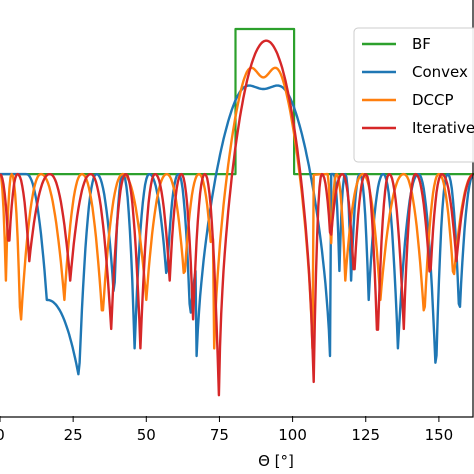 This screenshot has height=474, width=474. What do you see at coordinates (421, 44) in the screenshot?
I see `legend-label-bf: BF` at bounding box center [421, 44].